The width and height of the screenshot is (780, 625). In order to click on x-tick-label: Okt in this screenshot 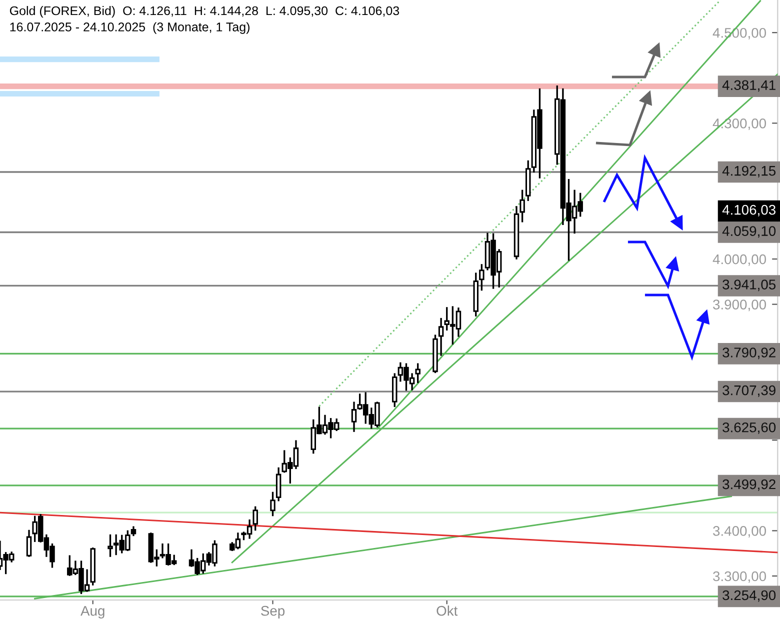, I will do `click(447, 611)`.